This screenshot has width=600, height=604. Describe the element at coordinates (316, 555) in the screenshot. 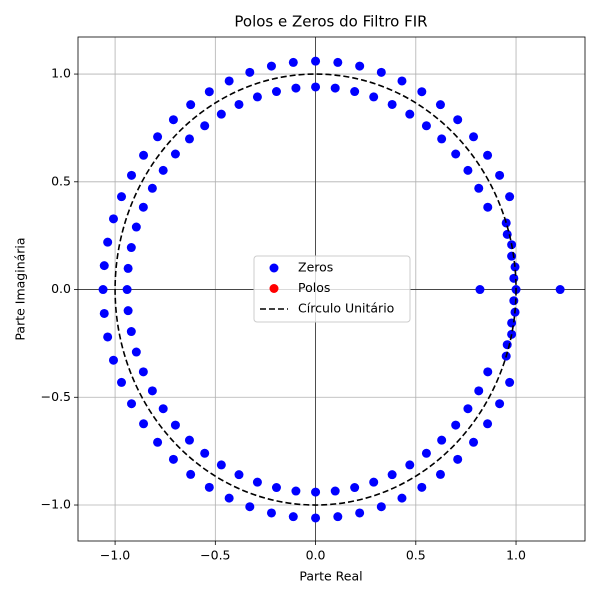

I see `x-tick-label: 0.0` at that location.